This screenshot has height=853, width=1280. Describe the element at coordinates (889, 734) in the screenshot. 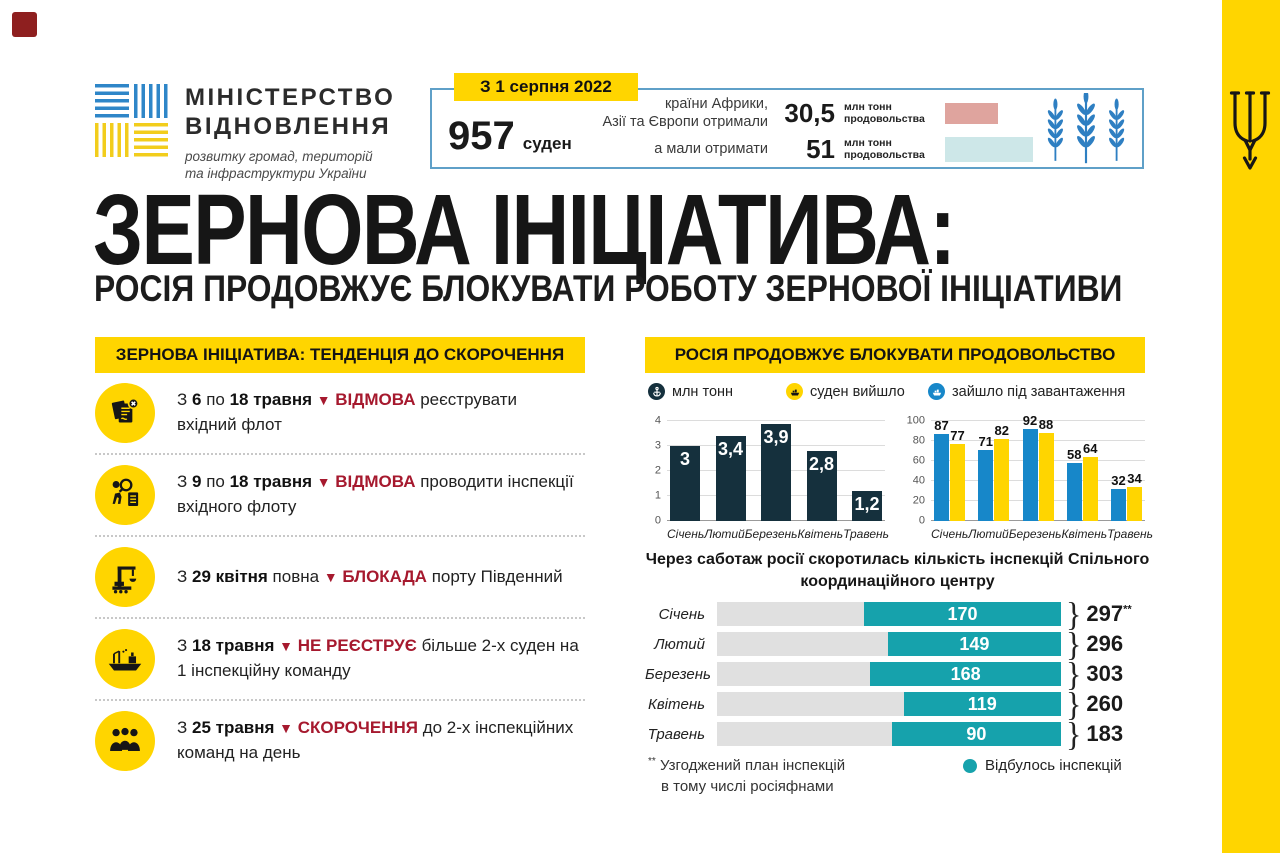

I see `bar-track: 90` at that location.